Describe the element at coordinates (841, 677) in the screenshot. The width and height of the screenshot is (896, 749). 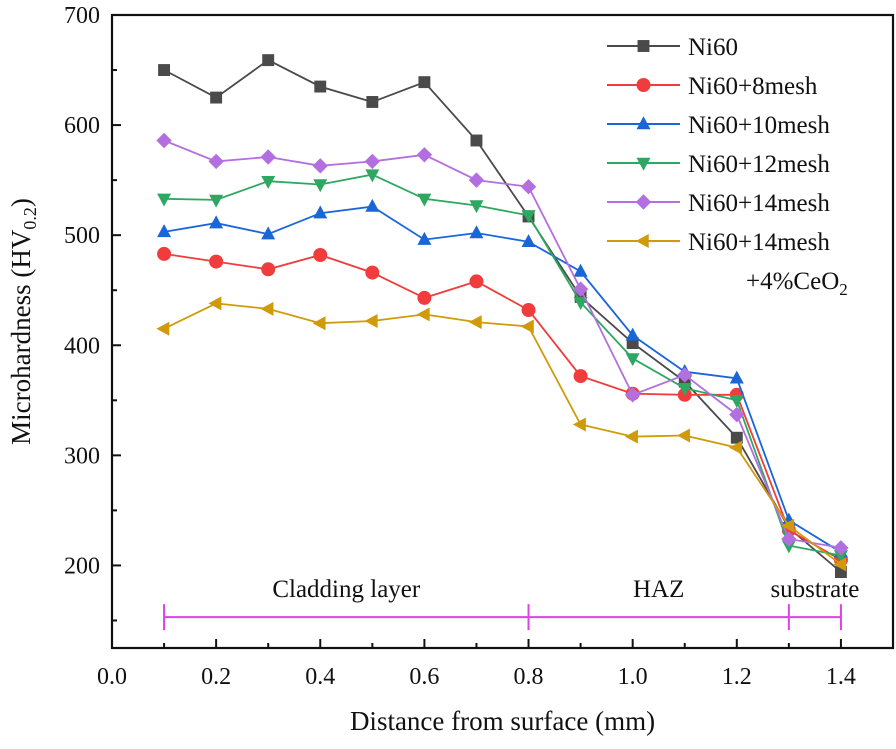
I see `x-tick-label: 1.4` at that location.